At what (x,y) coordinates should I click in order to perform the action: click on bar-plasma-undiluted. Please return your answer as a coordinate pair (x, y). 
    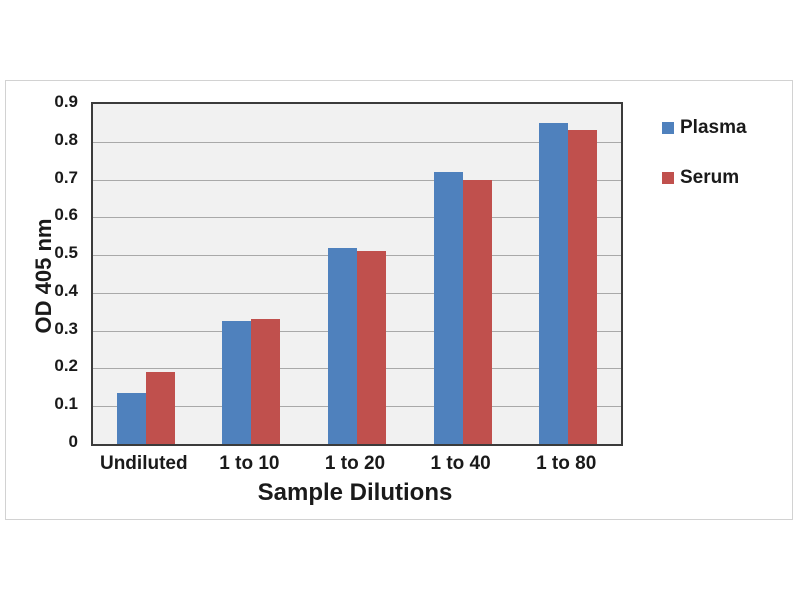
    Looking at the image, I should click on (131, 418).